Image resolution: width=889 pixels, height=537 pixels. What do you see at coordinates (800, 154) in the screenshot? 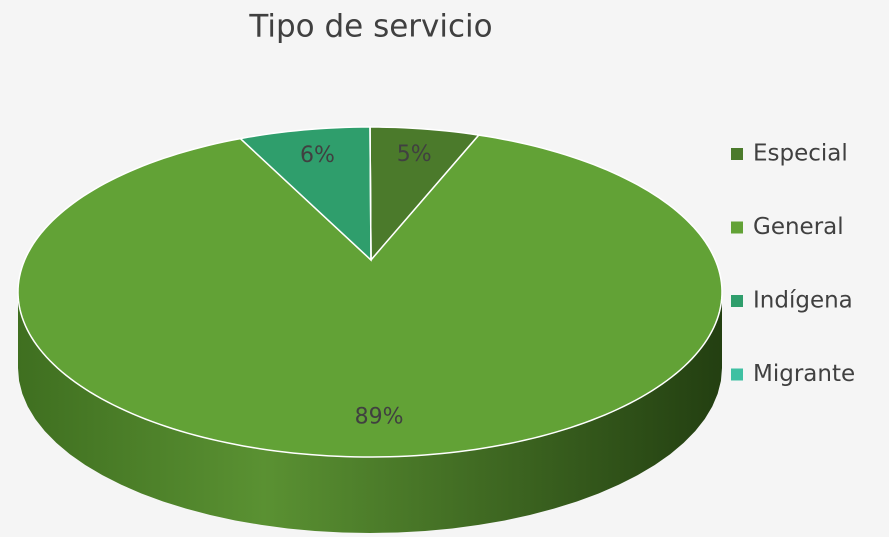
I see `legend-label: Especial` at bounding box center [800, 154].